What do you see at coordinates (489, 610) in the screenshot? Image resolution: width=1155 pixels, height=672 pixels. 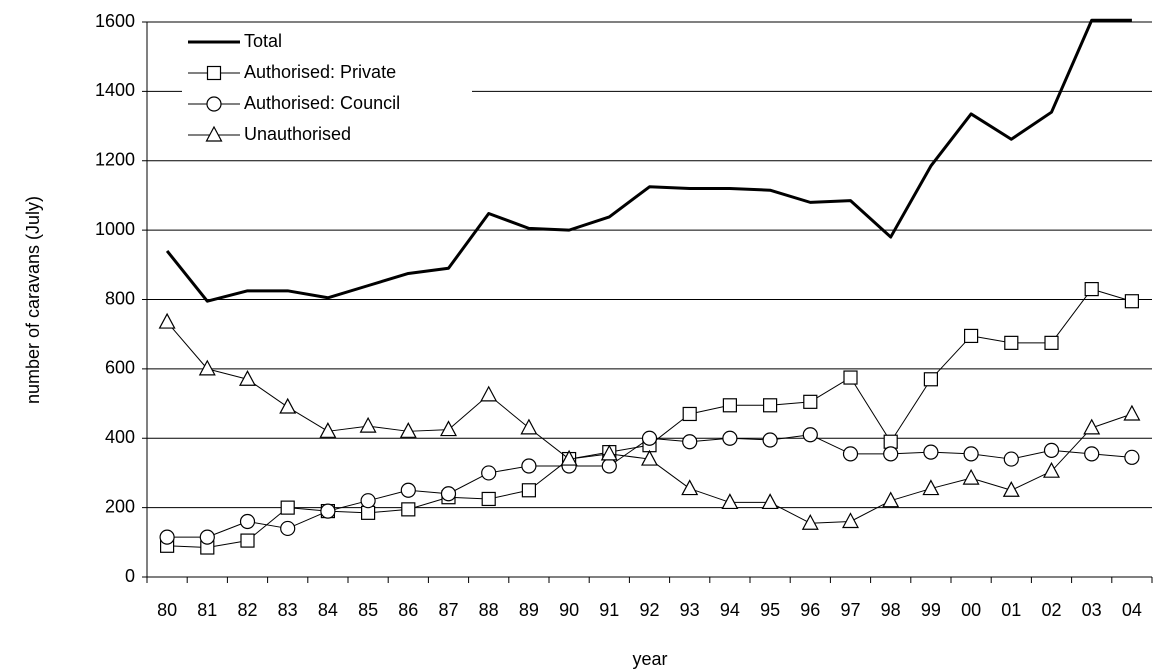 I see `x-tick-label: 88` at bounding box center [489, 610].